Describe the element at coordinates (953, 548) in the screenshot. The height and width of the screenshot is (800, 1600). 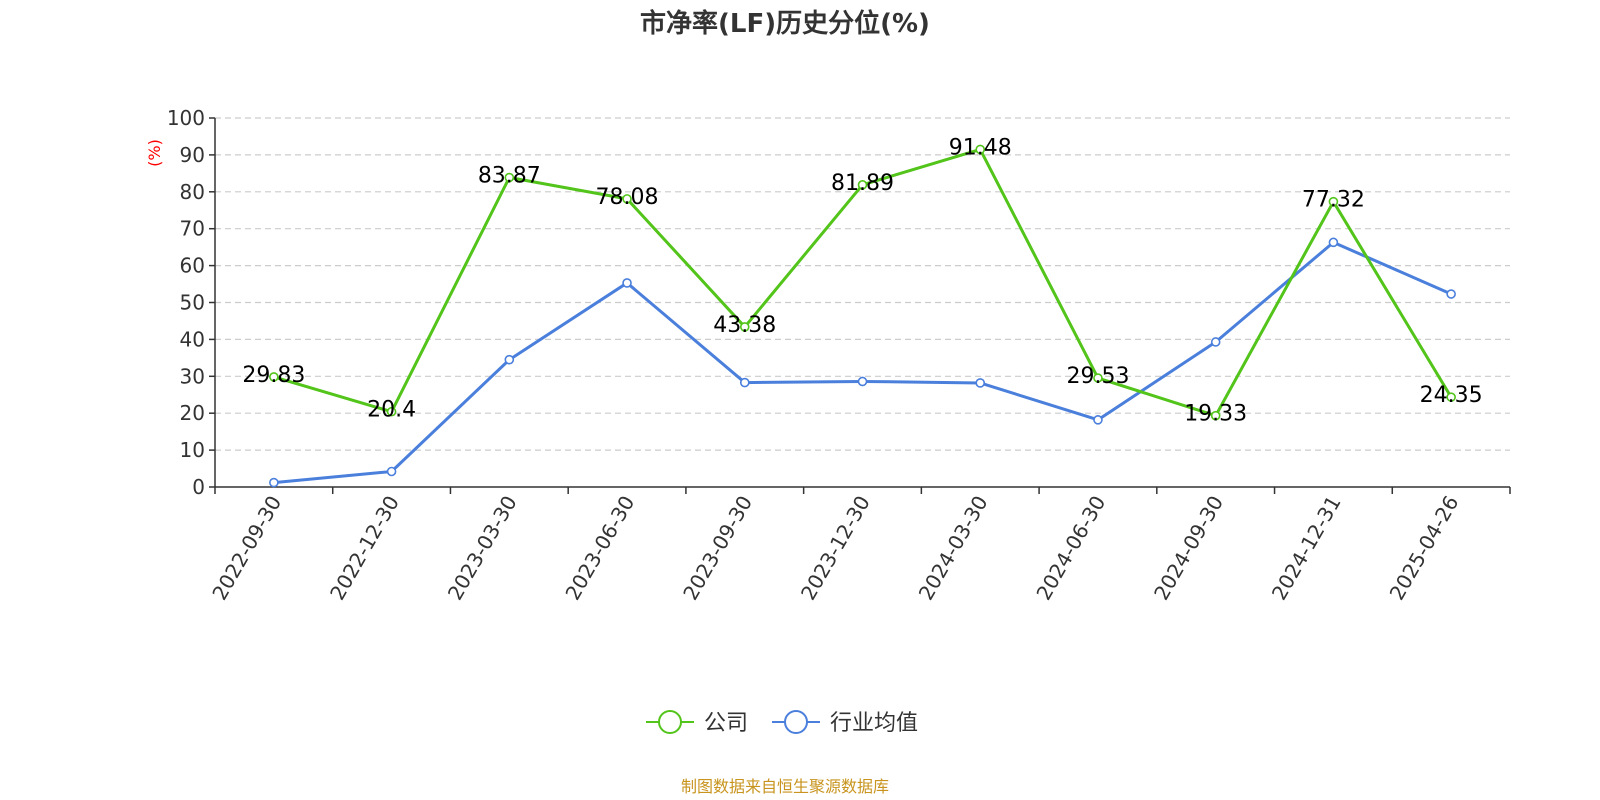
I see `x-tick-label: 2024-03-30` at that location.